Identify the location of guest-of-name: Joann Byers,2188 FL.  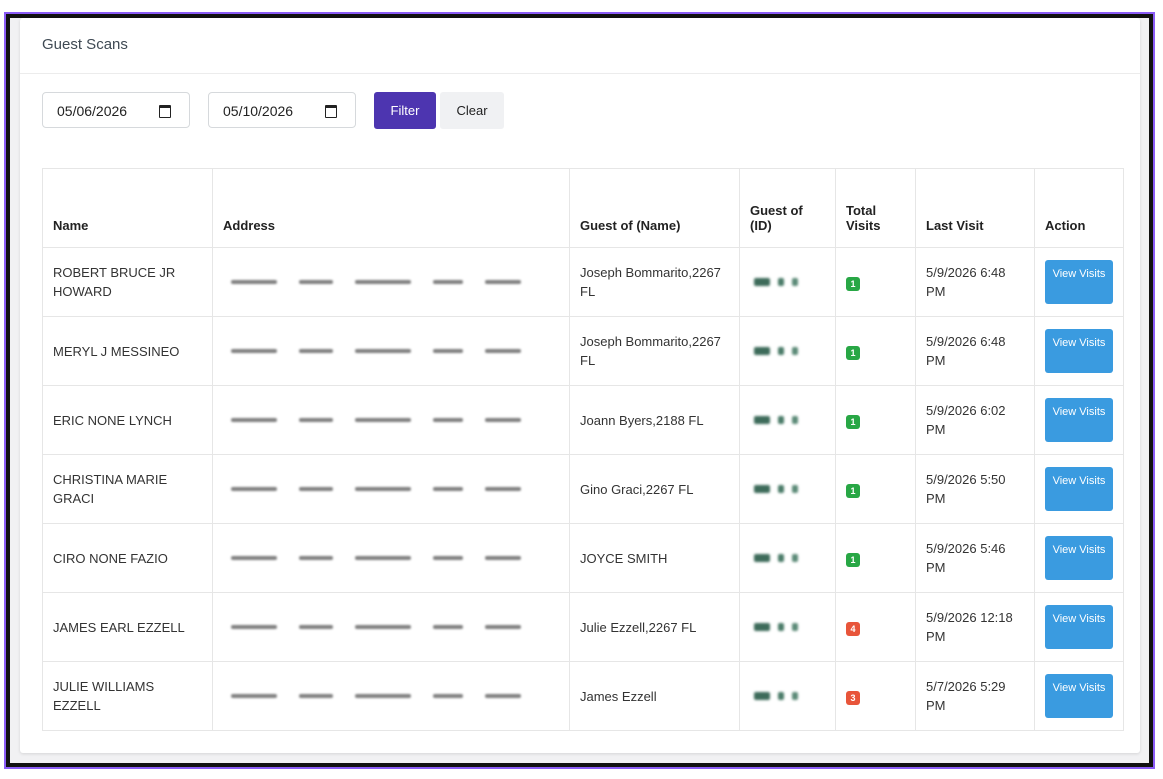
(654, 420).